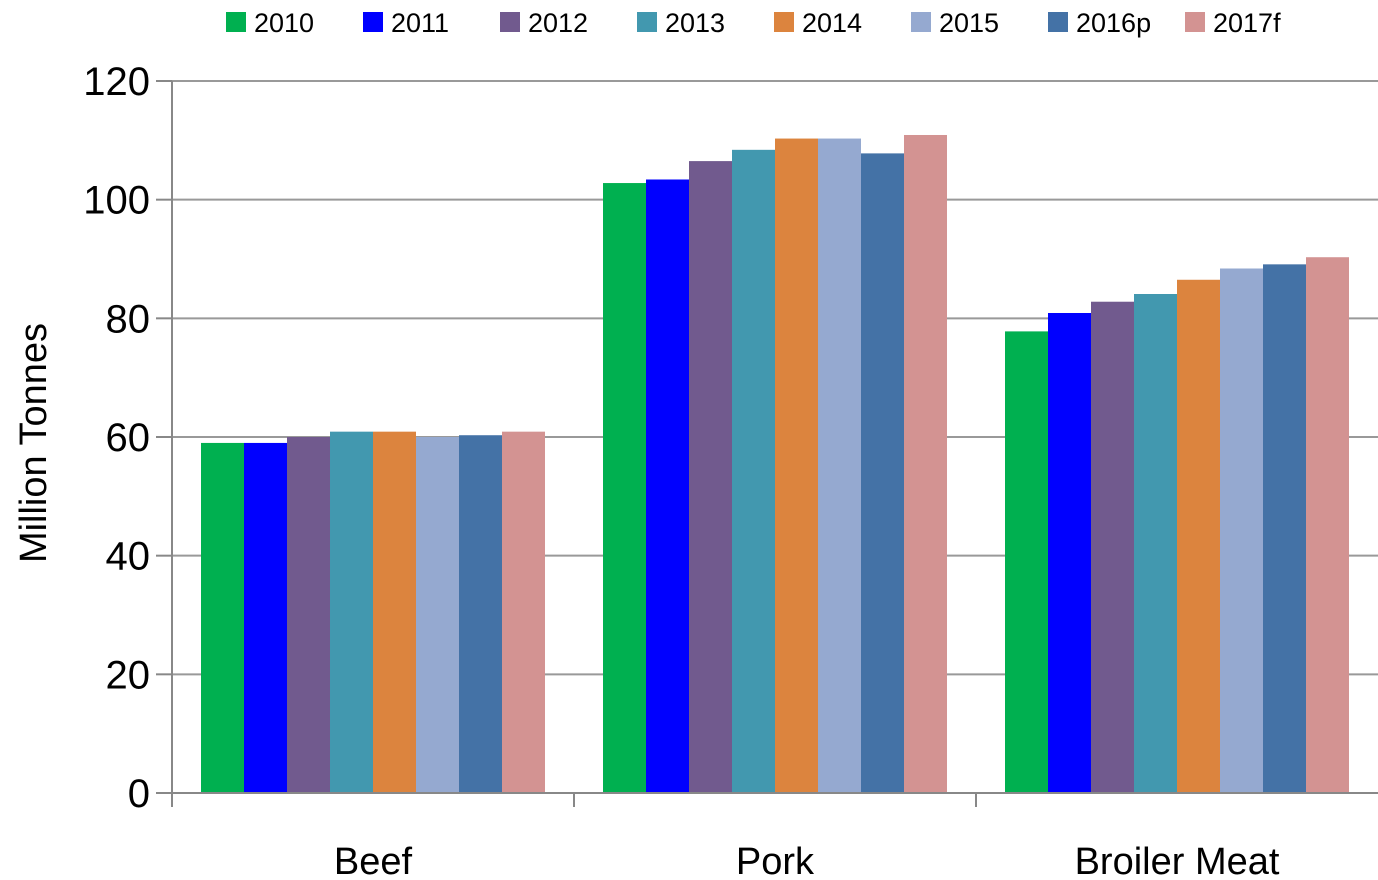 This screenshot has height=880, width=1378. I want to click on legend-label-2015: 2015, so click(969, 23).